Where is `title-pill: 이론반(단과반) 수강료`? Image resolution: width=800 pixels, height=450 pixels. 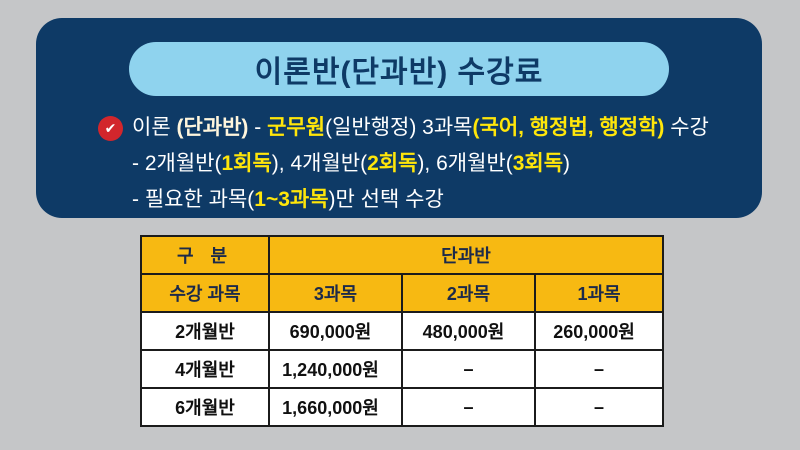 title-pill: 이론반(단과반) 수강료 is located at coordinates (399, 69).